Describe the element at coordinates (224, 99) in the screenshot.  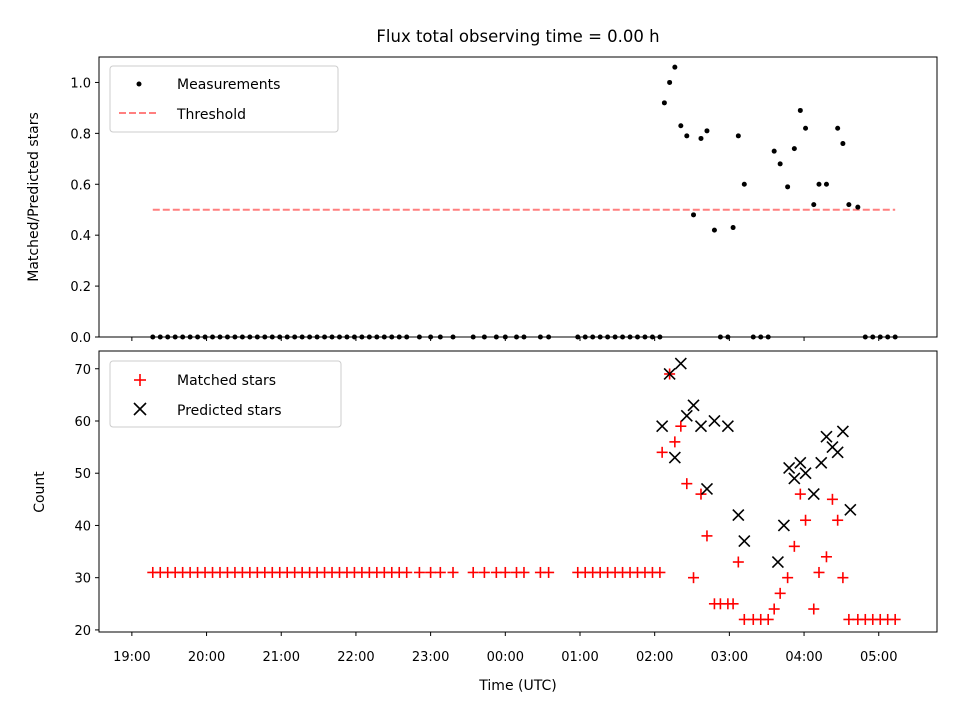
I see `top-legend-box` at that location.